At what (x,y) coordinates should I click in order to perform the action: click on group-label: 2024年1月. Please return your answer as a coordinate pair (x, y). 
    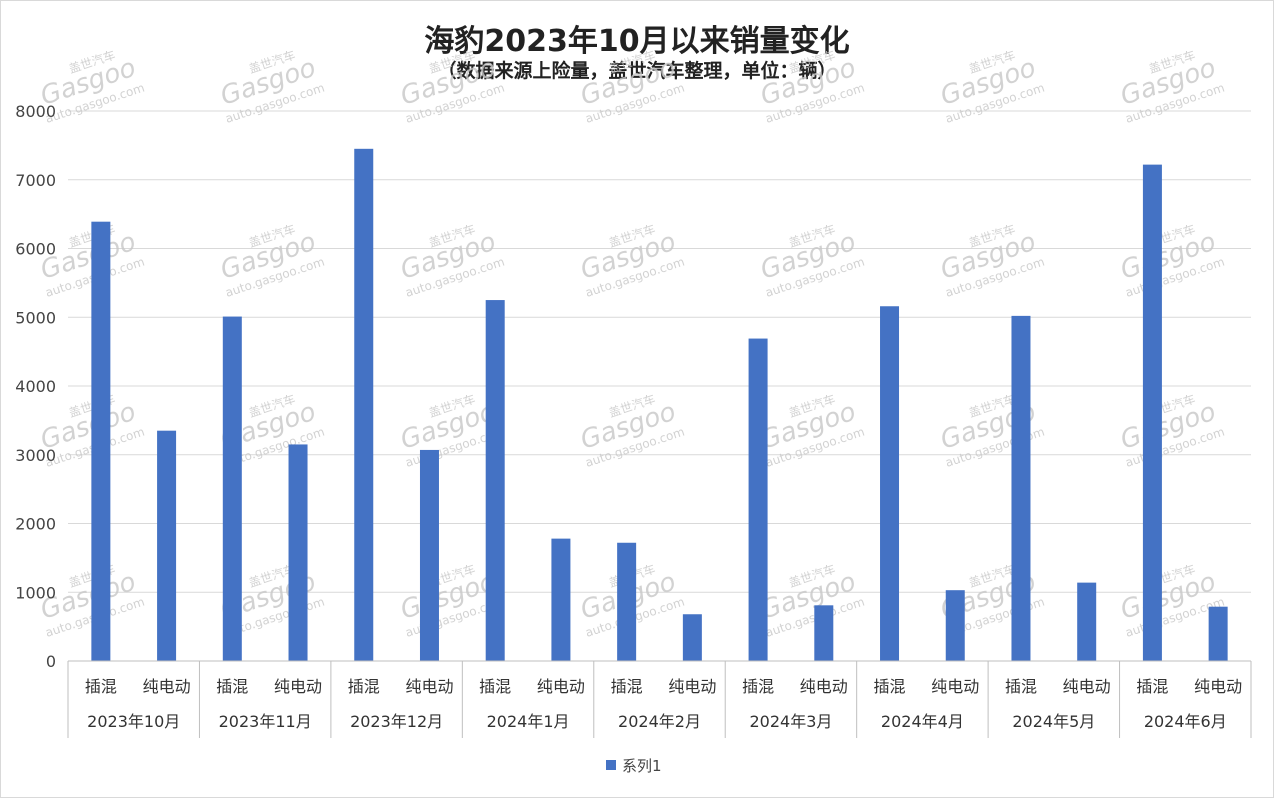
    Looking at the image, I should click on (528, 721).